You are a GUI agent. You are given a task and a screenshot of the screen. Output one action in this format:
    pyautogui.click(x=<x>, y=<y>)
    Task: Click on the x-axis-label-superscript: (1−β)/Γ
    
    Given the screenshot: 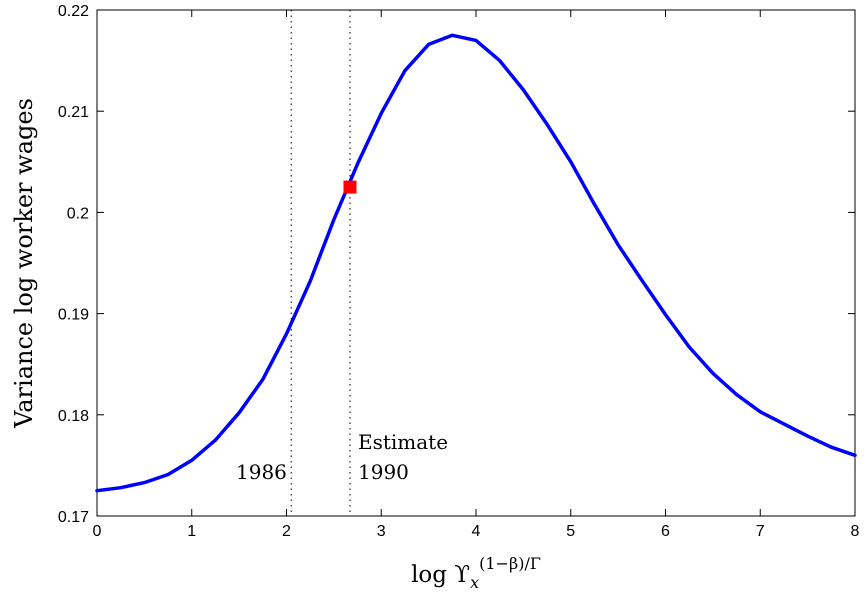 What is the action you would take?
    pyautogui.click(x=510, y=563)
    